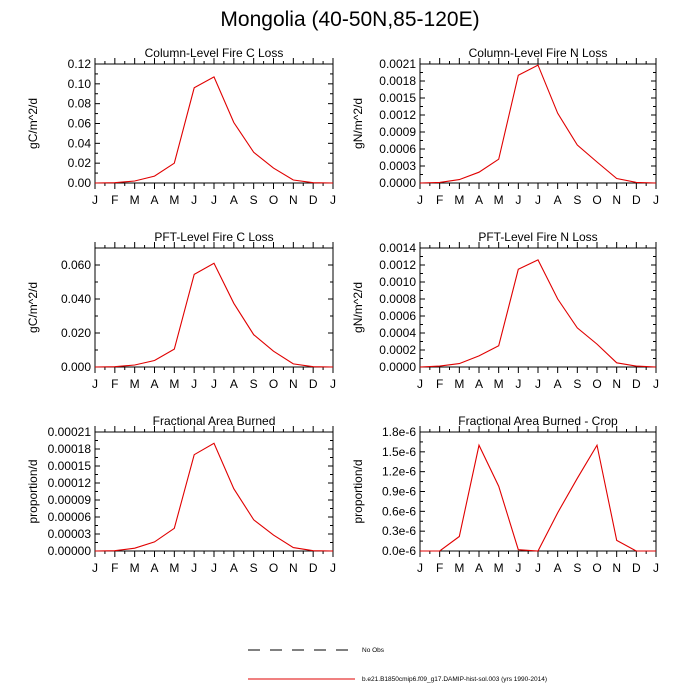 The image size is (700, 700). What do you see at coordinates (33, 491) in the screenshot?
I see `y-axis-label: proportion/d` at bounding box center [33, 491].